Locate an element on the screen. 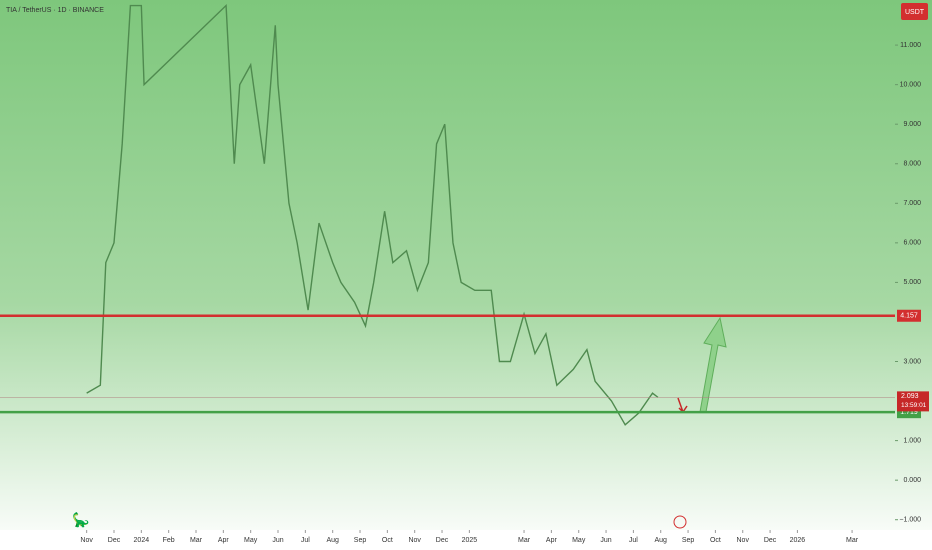 Image resolution: width=932 pixels, height=550 pixels. y-tick-label: 9.000 is located at coordinates (912, 124).